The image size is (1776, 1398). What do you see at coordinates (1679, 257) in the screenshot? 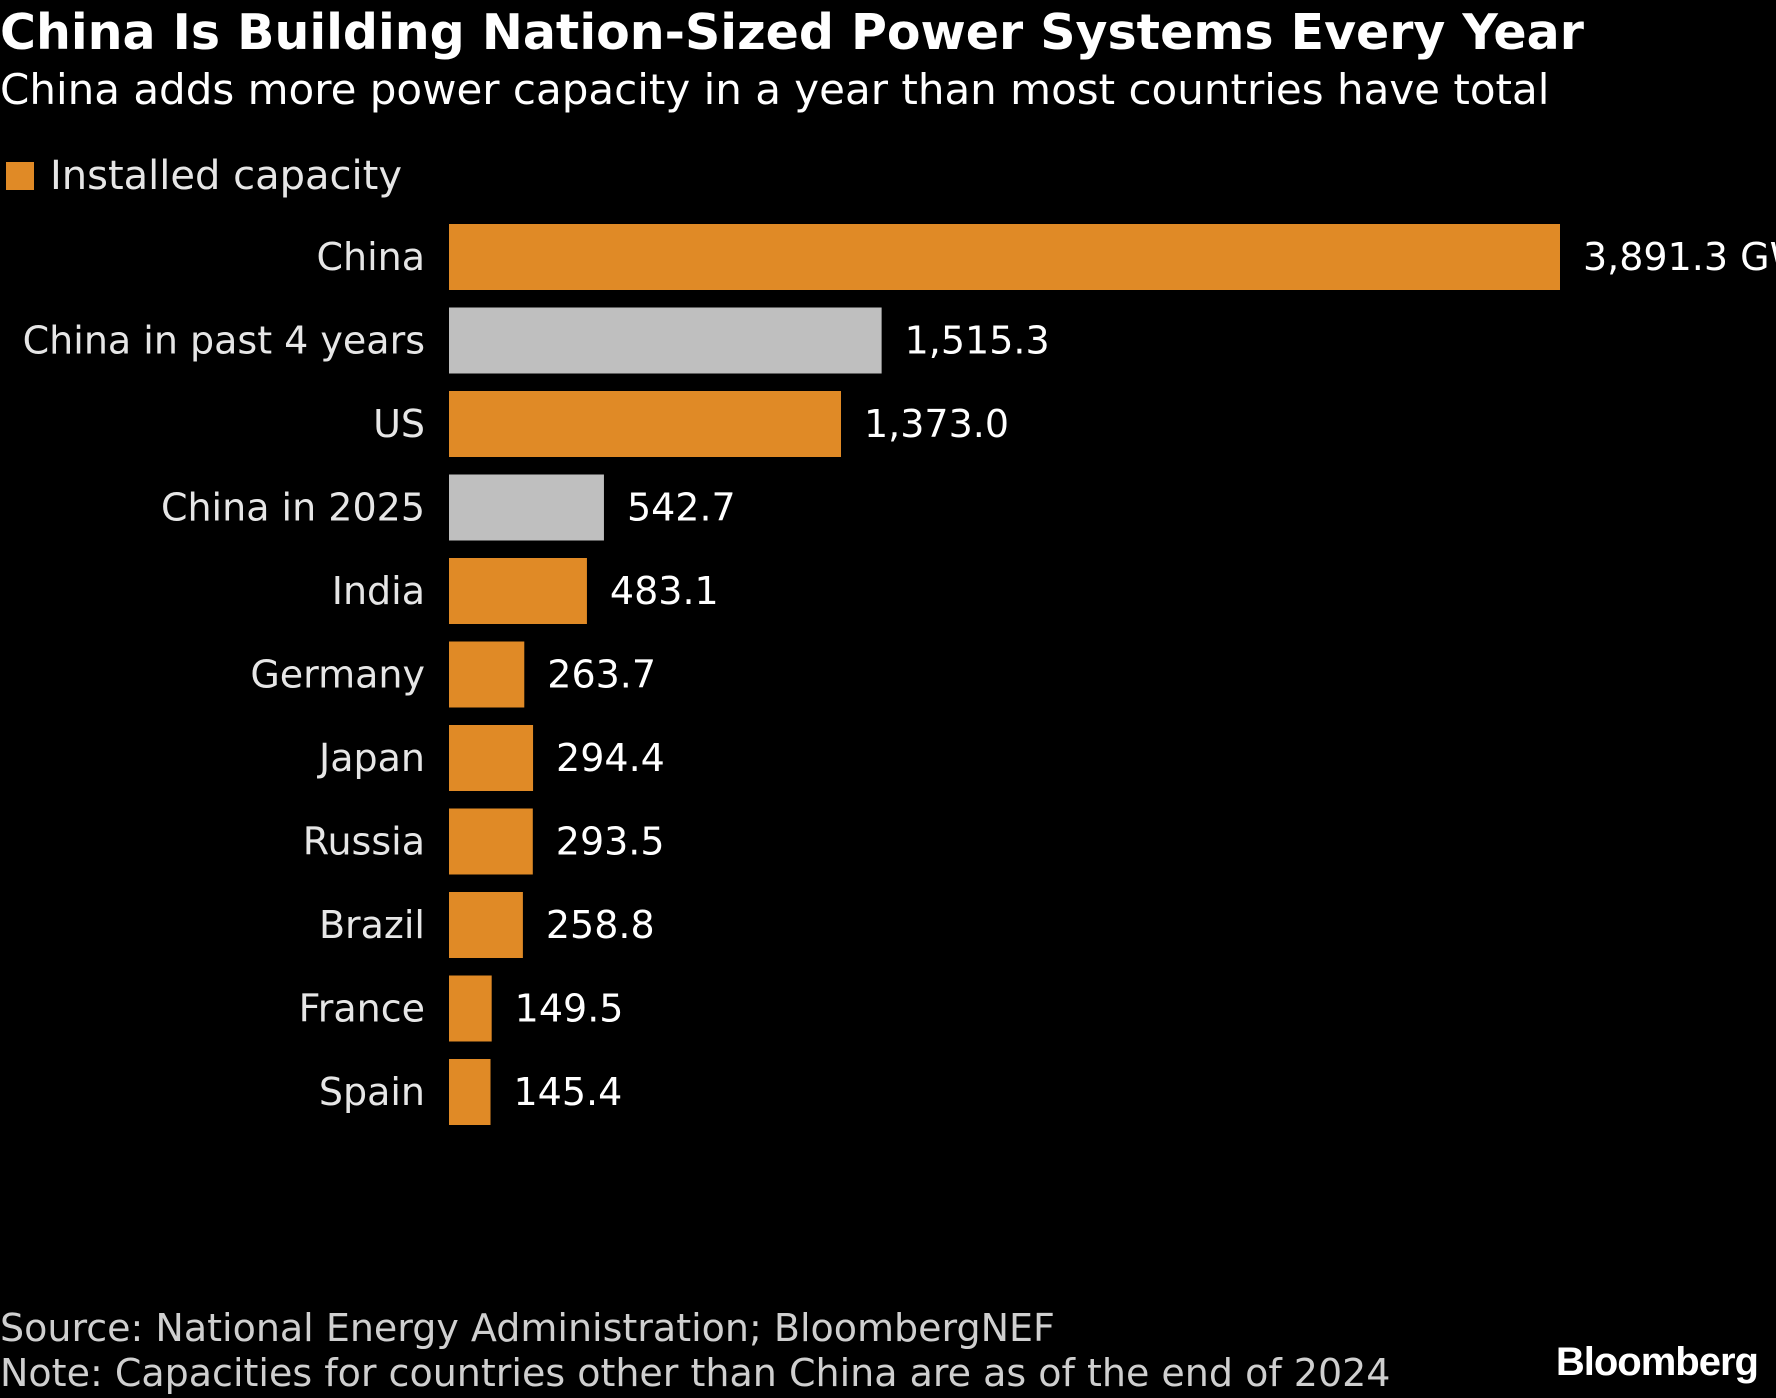
I see `value-label: 3,891.3 GW` at bounding box center [1679, 257].